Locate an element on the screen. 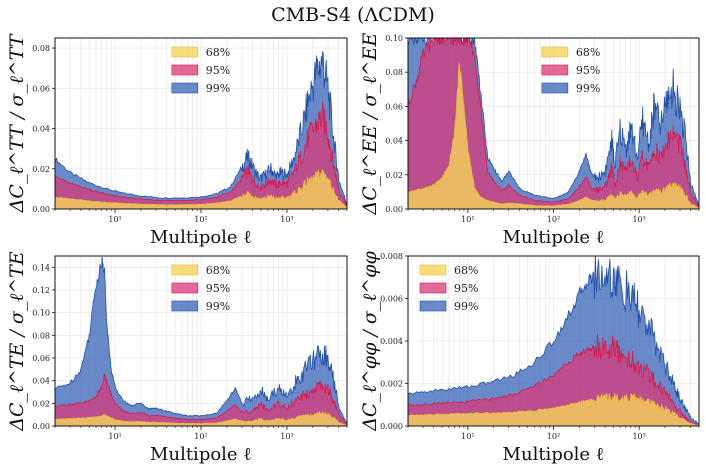 This screenshot has height=468, width=706. figure-title: CMB-S4 (ΛCDM) is located at coordinates (353, 15).